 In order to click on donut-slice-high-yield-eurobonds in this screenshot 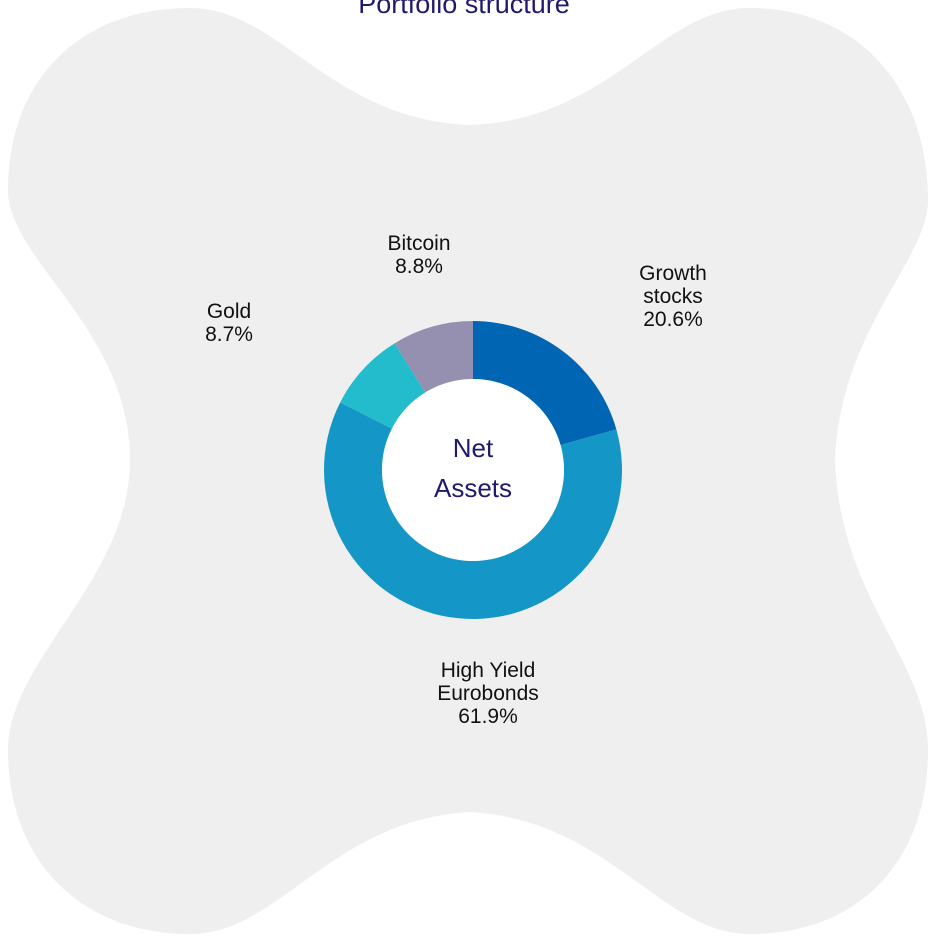, I will do `click(472, 510)`.